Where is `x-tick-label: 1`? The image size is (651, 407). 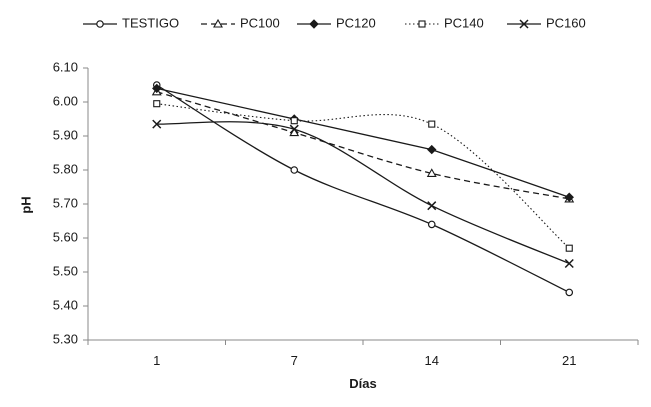
x-tick-label: 1 is located at coordinates (156, 360).